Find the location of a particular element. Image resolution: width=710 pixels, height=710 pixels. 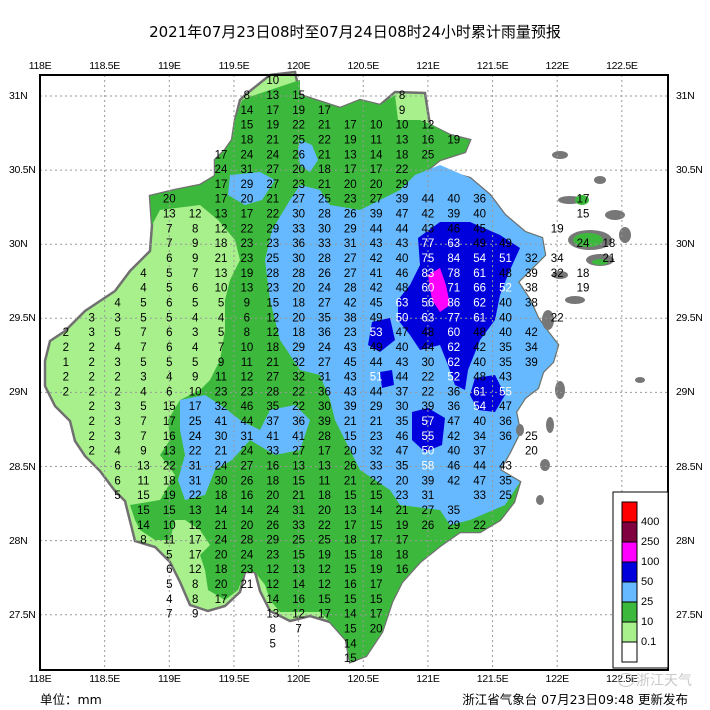

rain-value: 83 is located at coordinates (428, 274).